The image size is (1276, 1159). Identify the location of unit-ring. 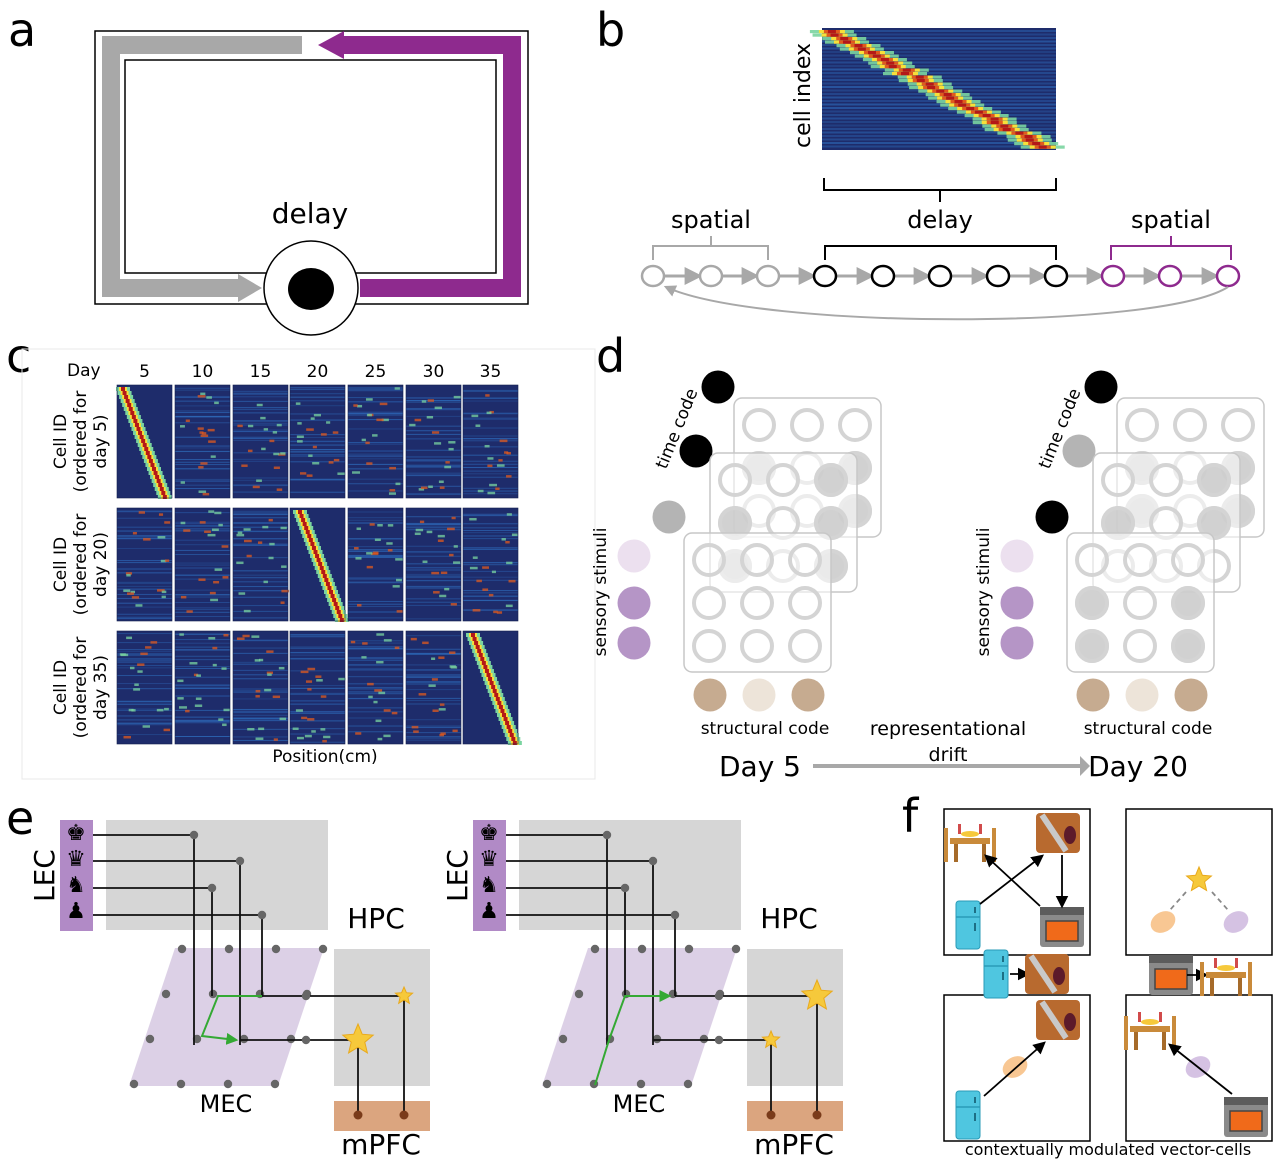
(807, 425).